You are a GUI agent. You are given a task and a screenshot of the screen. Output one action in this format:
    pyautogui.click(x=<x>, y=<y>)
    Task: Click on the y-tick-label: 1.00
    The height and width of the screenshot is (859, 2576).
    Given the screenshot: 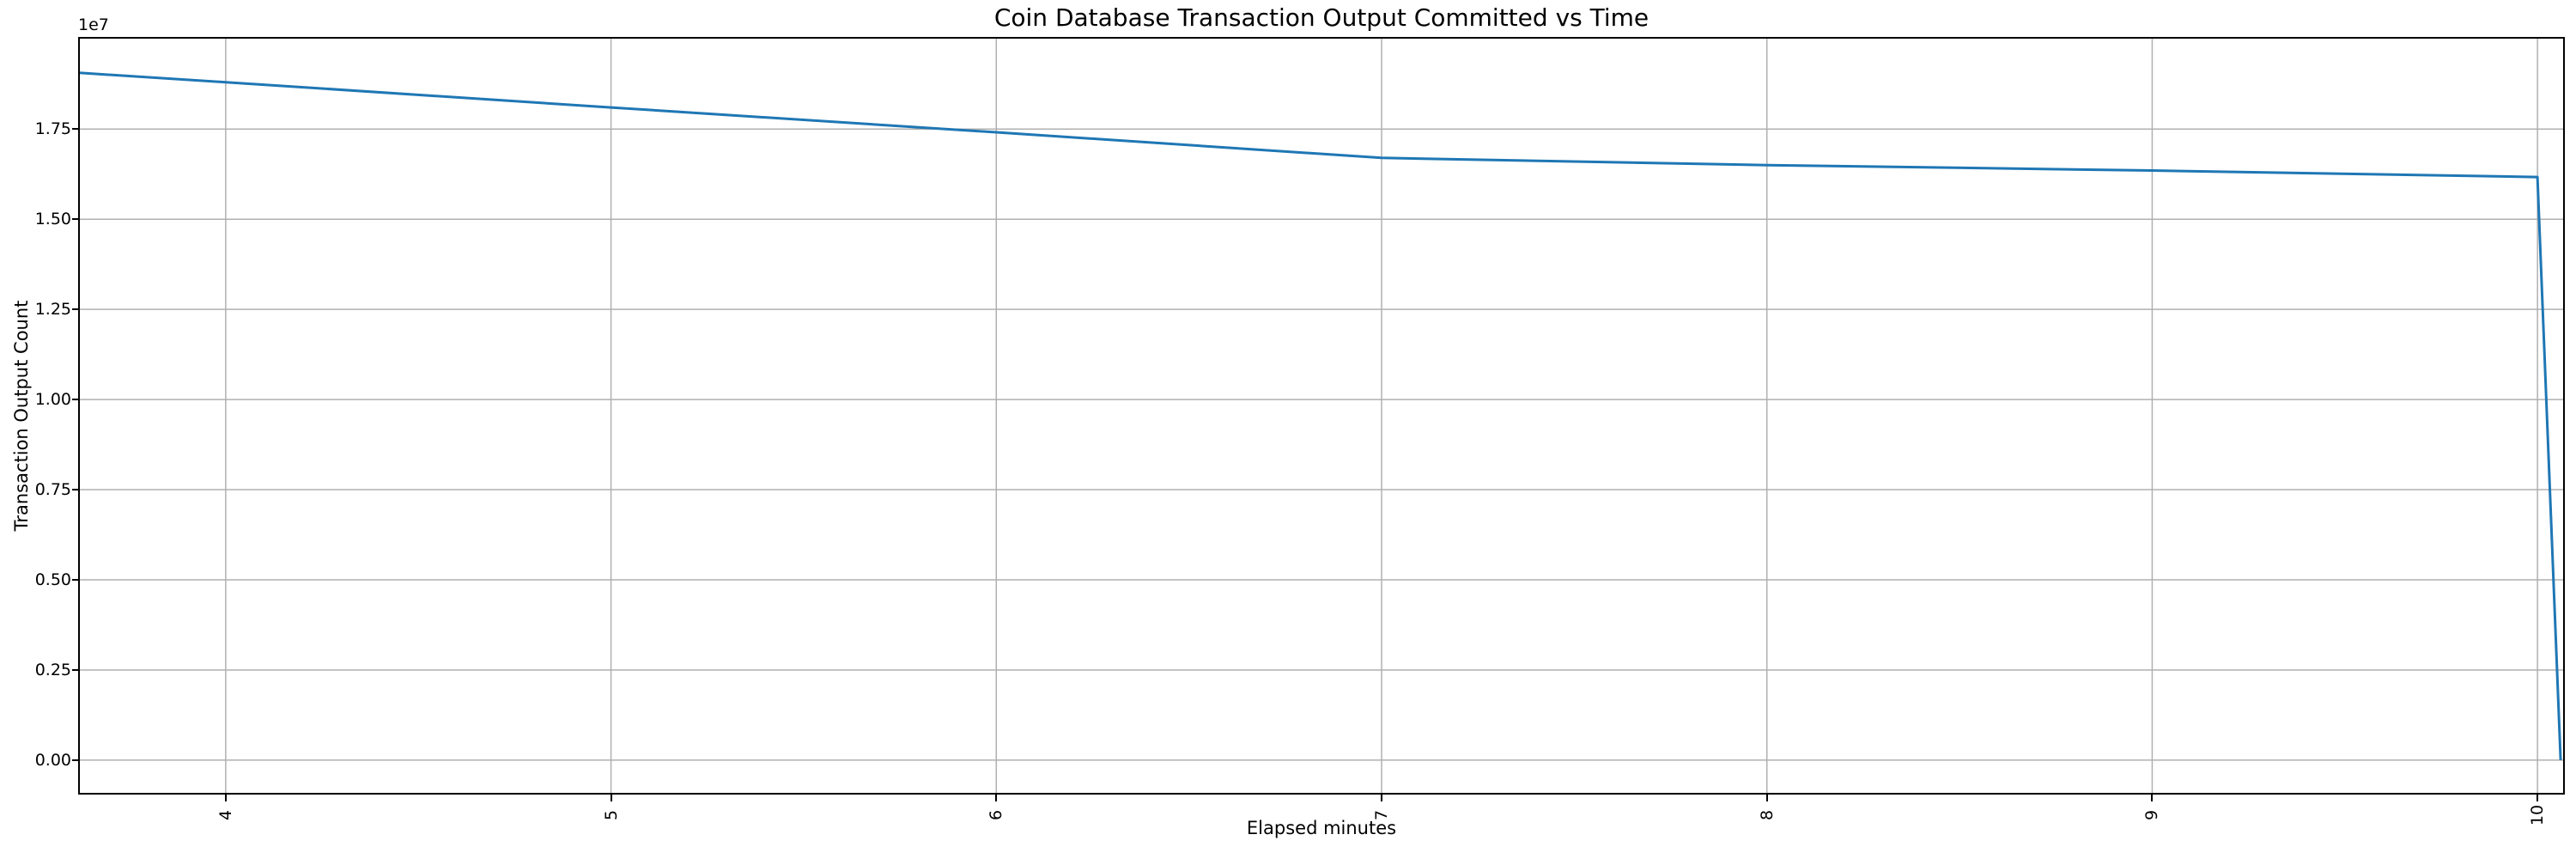 What is the action you would take?
    pyautogui.click(x=52, y=400)
    